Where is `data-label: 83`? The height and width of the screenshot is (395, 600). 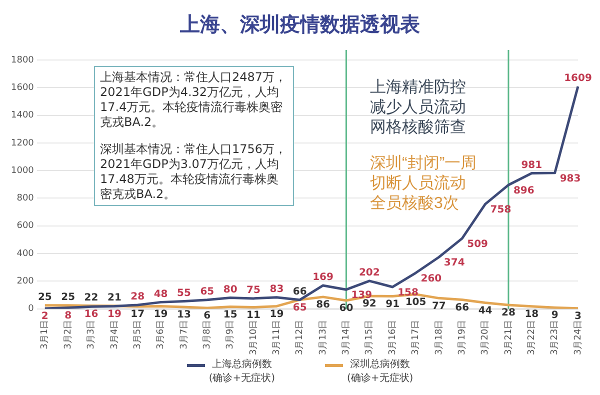
data-label: 83 is located at coordinates (277, 289).